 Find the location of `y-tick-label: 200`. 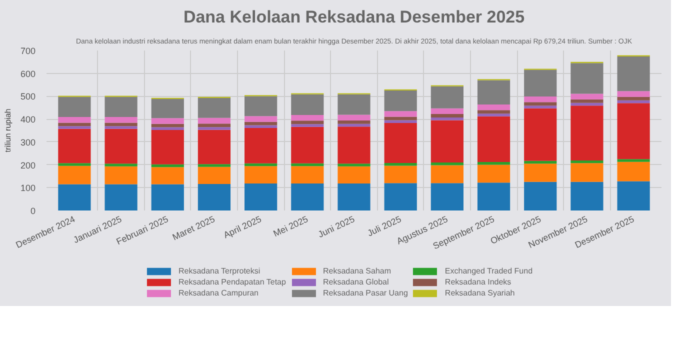

y-tick-label: 200 is located at coordinates (28, 165).